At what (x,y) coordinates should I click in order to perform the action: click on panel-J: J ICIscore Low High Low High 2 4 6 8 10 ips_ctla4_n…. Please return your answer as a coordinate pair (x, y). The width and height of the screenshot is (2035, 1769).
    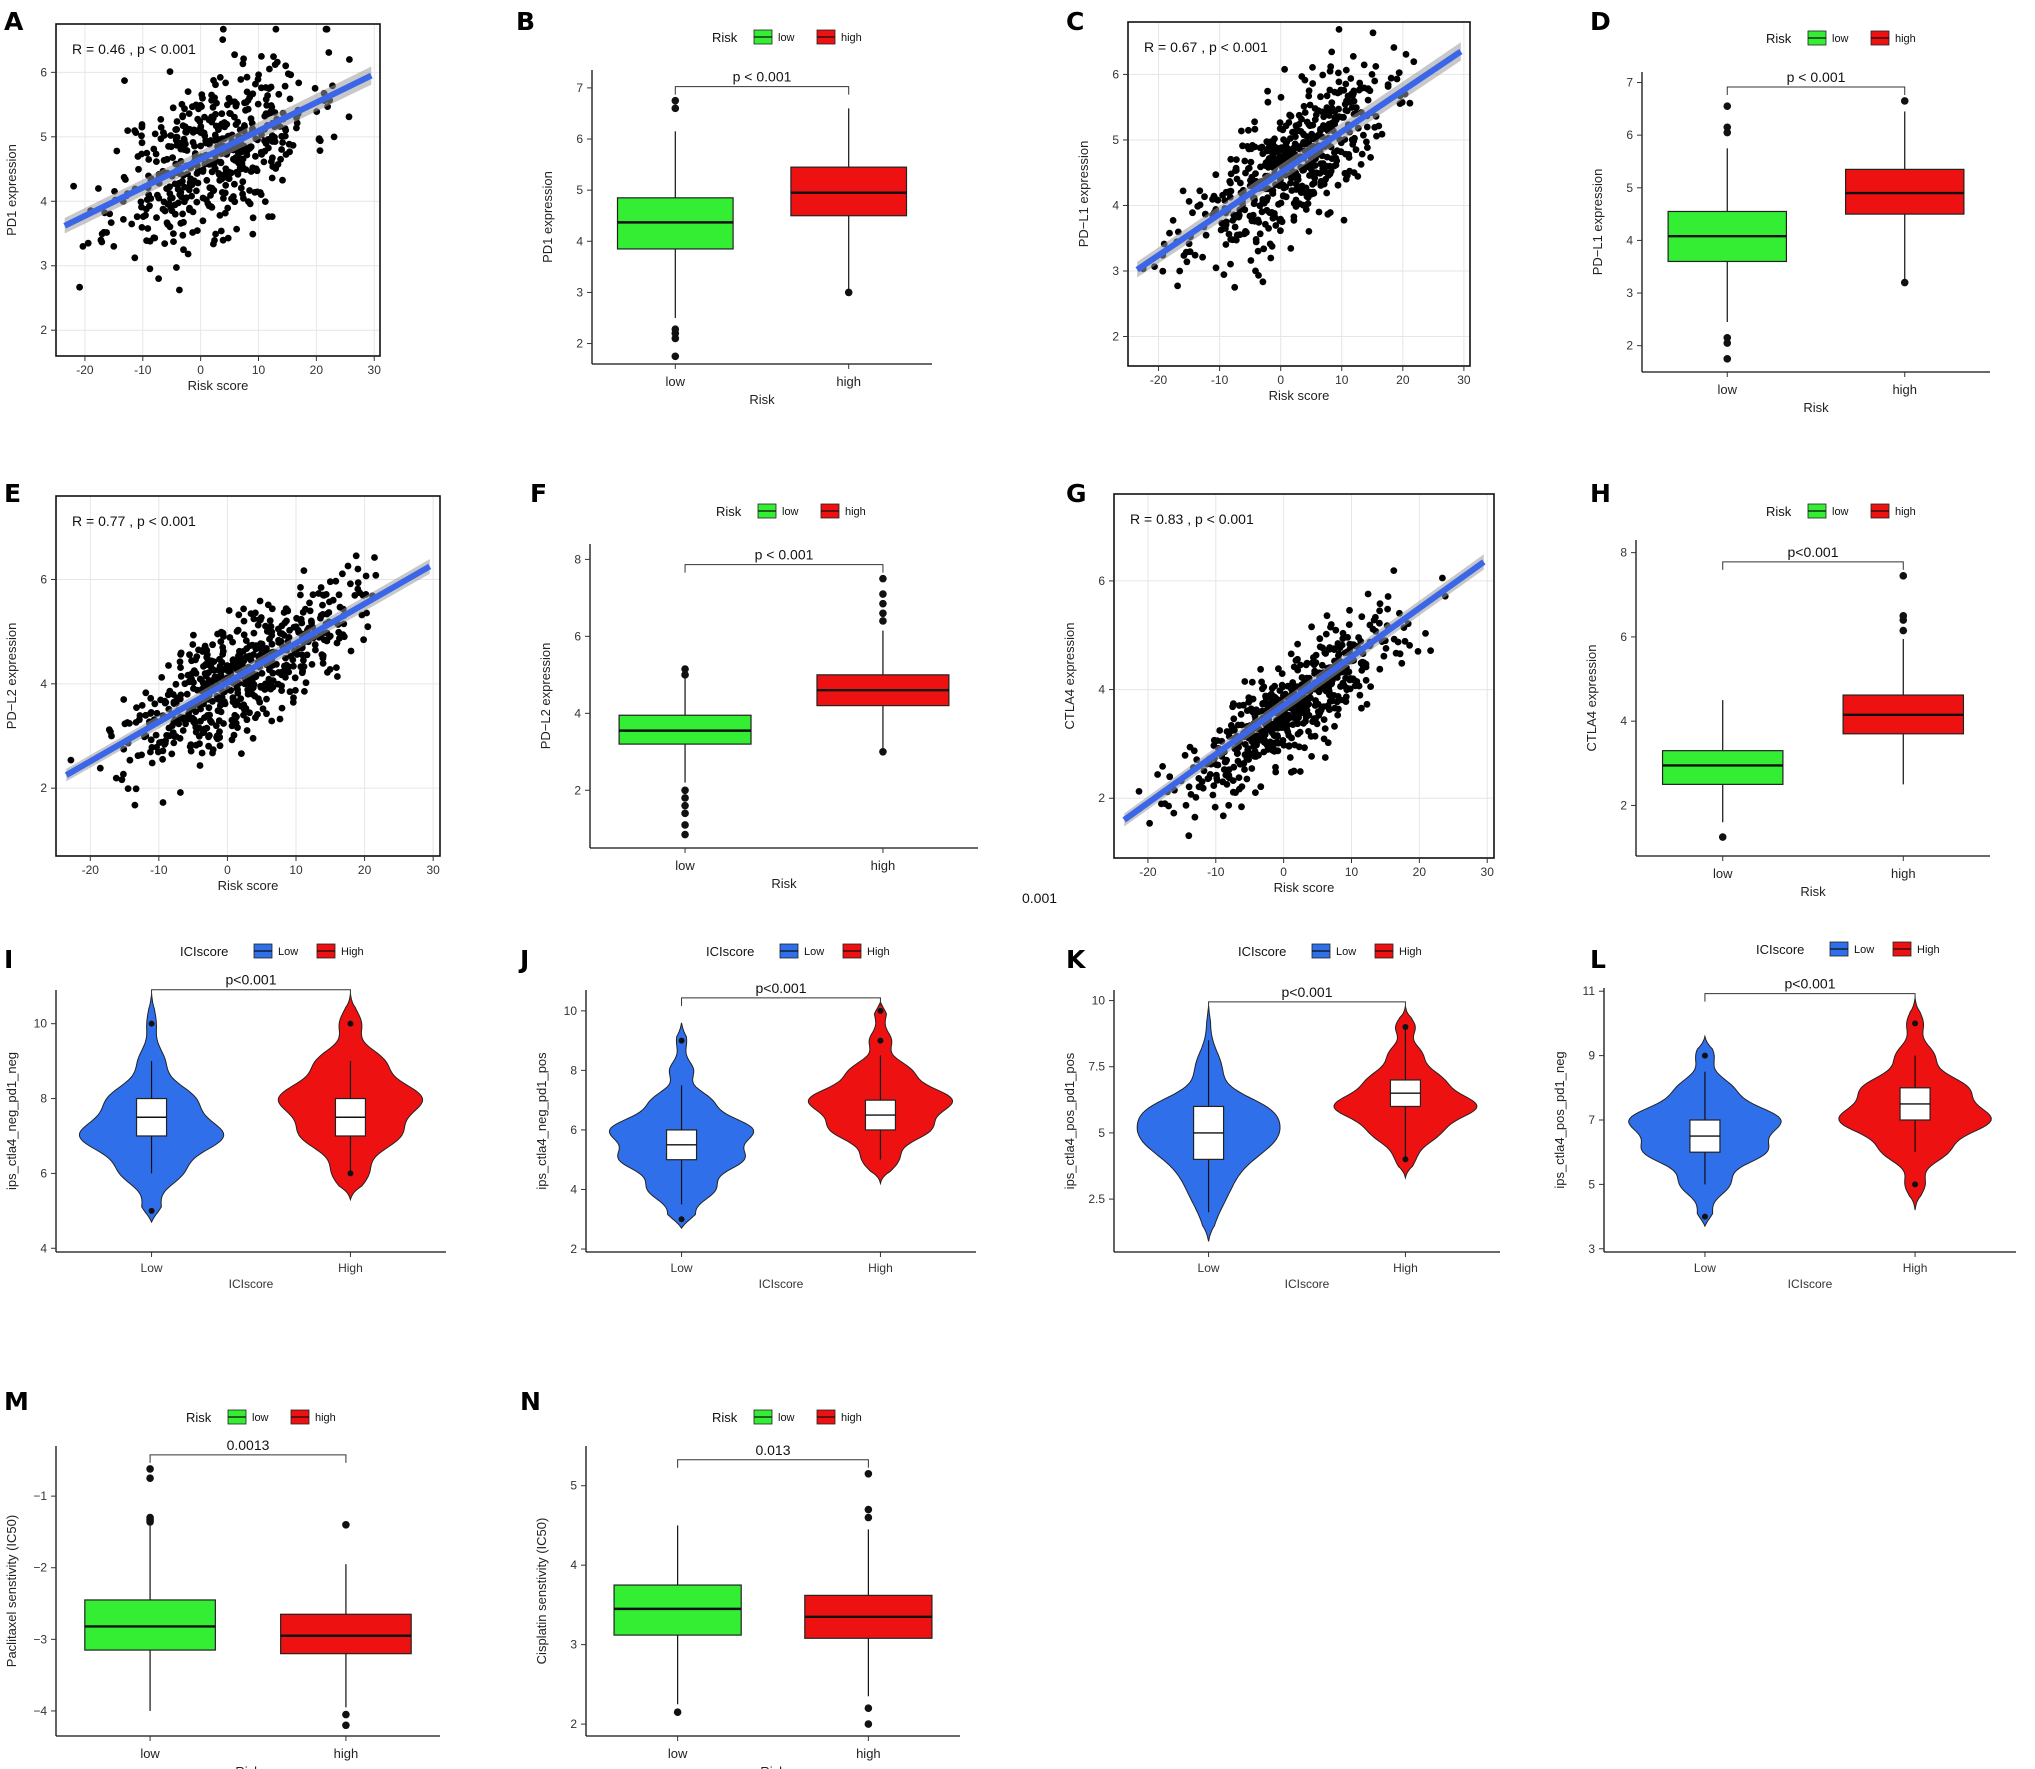
    Looking at the image, I should click on (747, 1117).